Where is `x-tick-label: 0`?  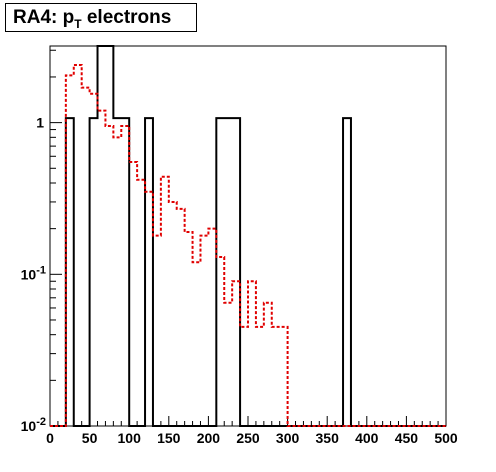 x-tick-label: 0 is located at coordinates (50, 438).